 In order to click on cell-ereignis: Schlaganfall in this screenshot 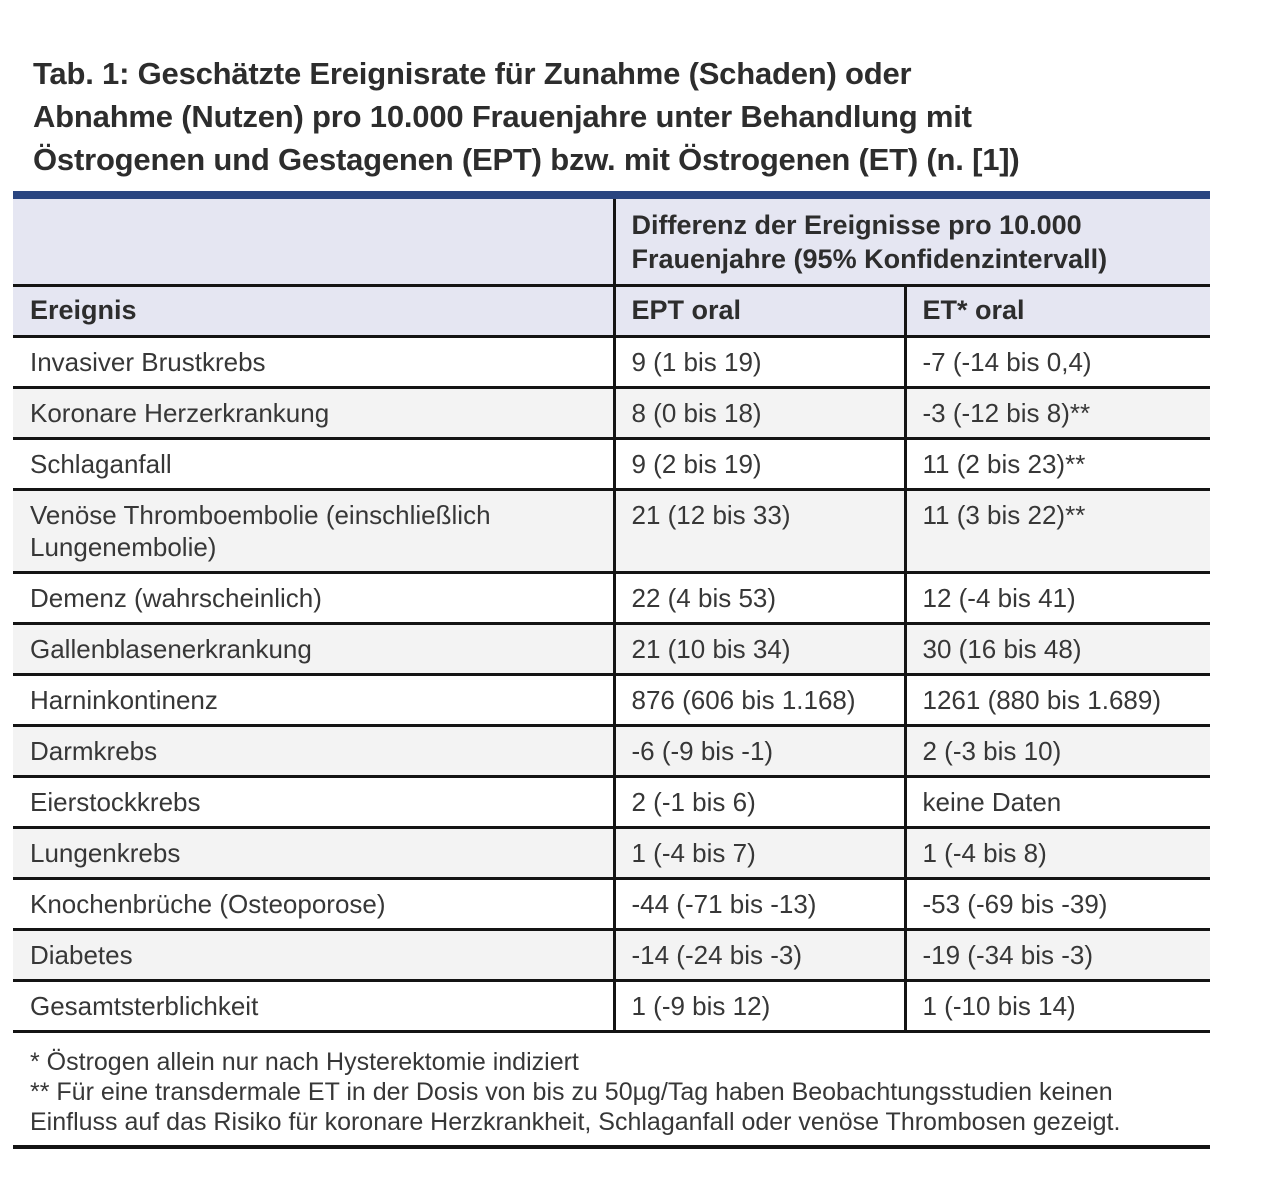, I will do `click(101, 464)`.